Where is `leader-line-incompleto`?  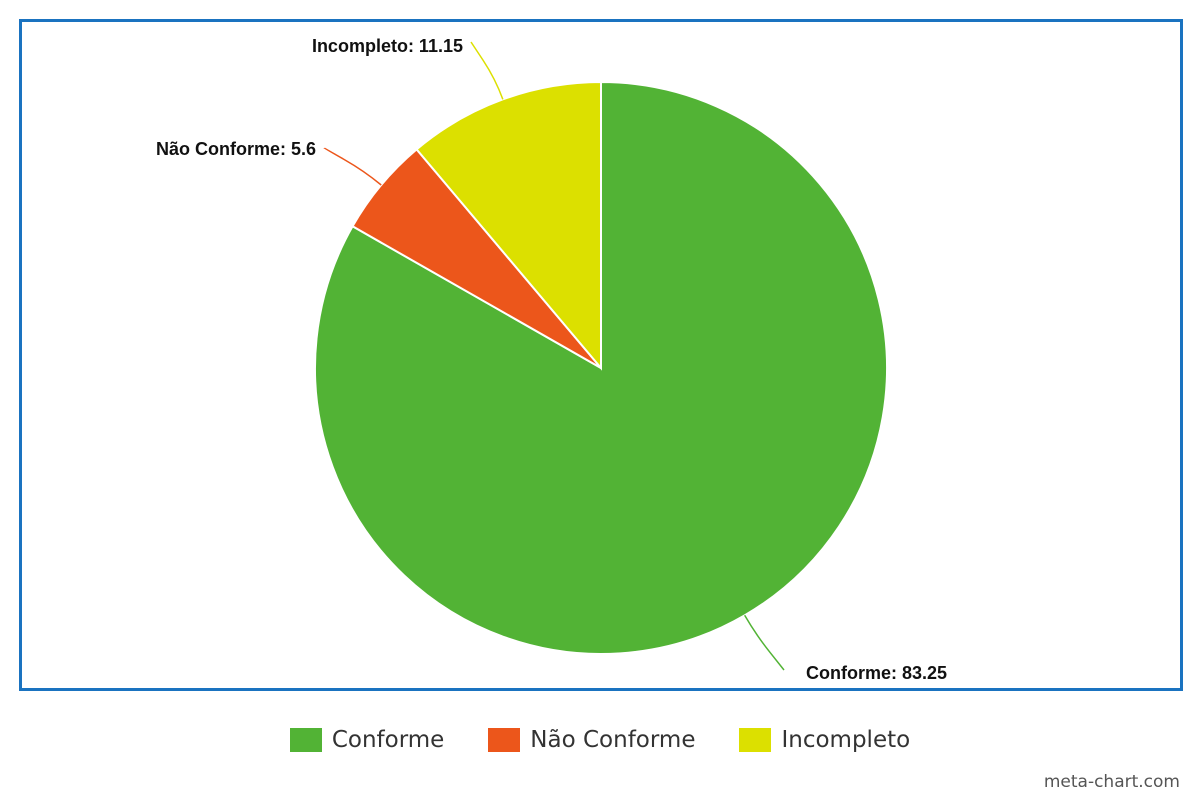
leader-line-incompleto is located at coordinates (487, 70).